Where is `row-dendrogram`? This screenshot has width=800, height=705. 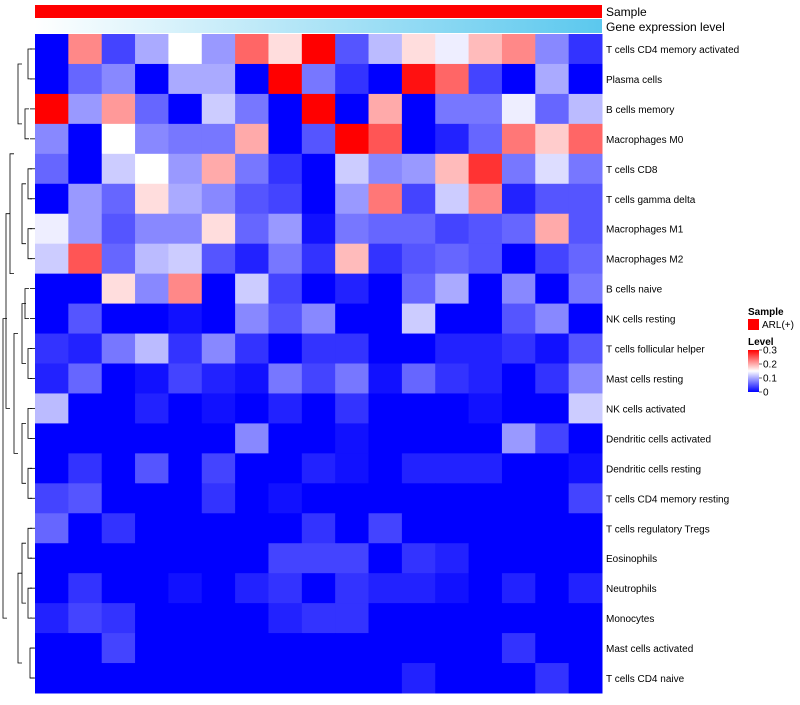
row-dendrogram is located at coordinates (18, 363).